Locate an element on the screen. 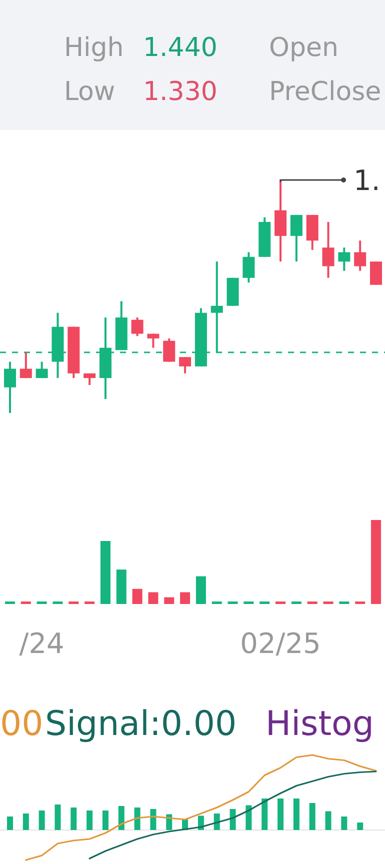  text: Open is located at coordinates (303, 48).